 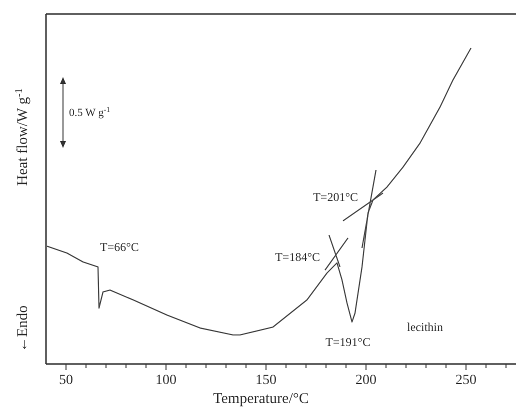 What do you see at coordinates (261, 399) in the screenshot?
I see `x-axis-title: Temperature/°C` at bounding box center [261, 399].